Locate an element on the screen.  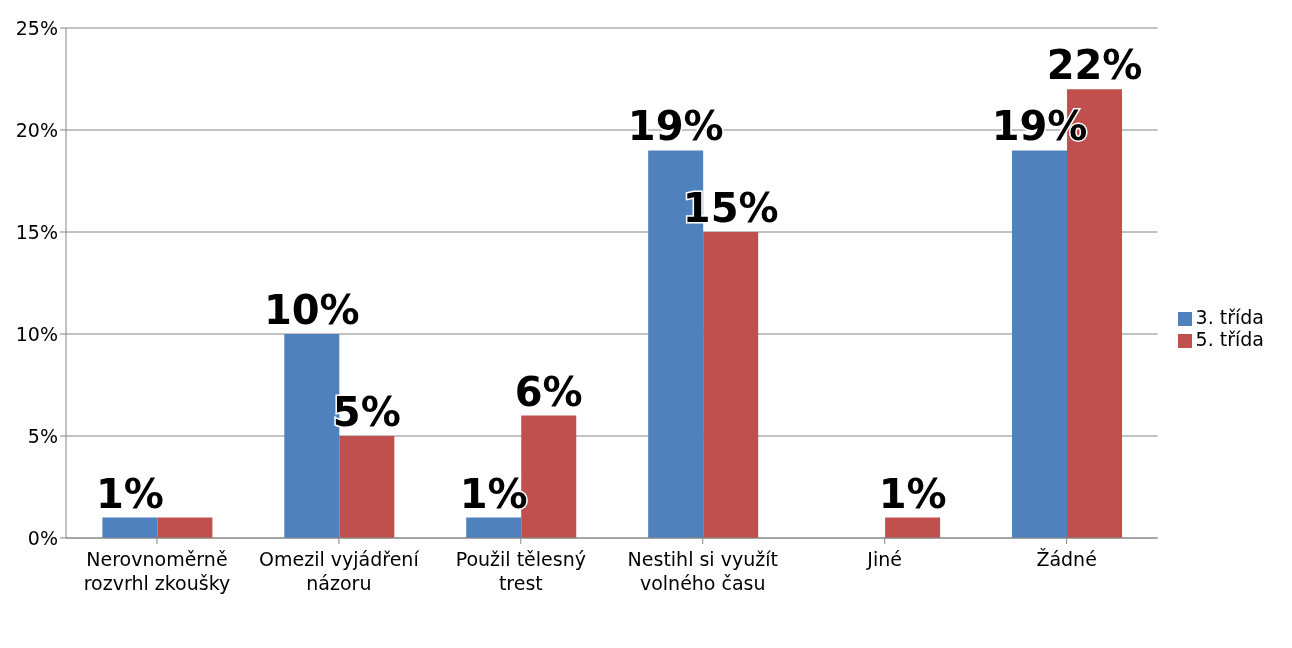
data-label: 10% is located at coordinates (311, 310).